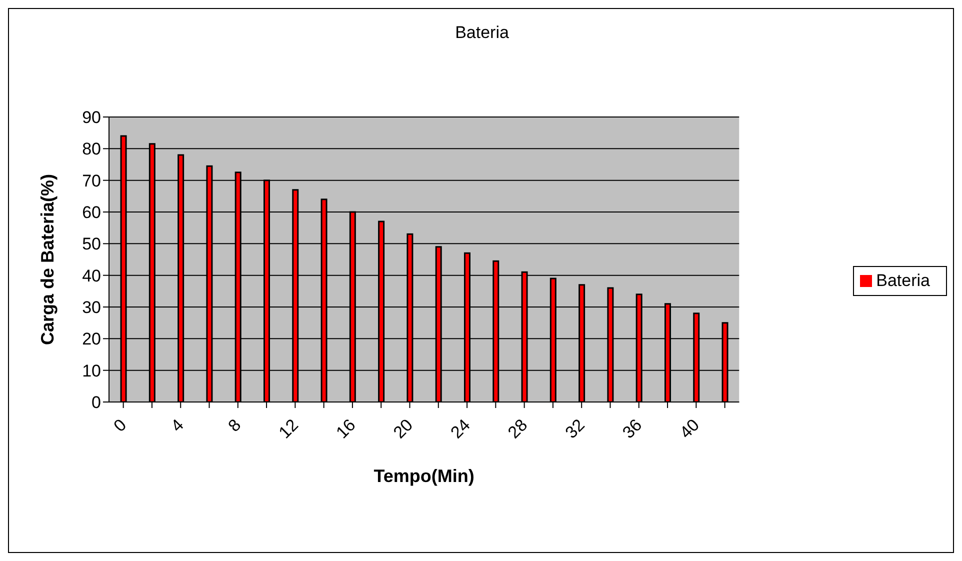  Describe the element at coordinates (346, 428) in the screenshot. I see `x-tick-label: 16` at that location.